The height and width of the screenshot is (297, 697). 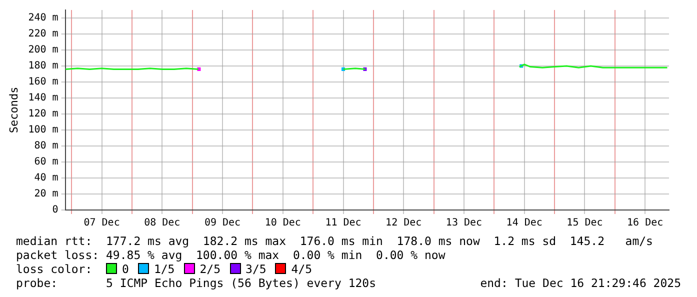 What do you see at coordinates (55, 269) in the screenshot?
I see `legend-title: loss color:` at bounding box center [55, 269].